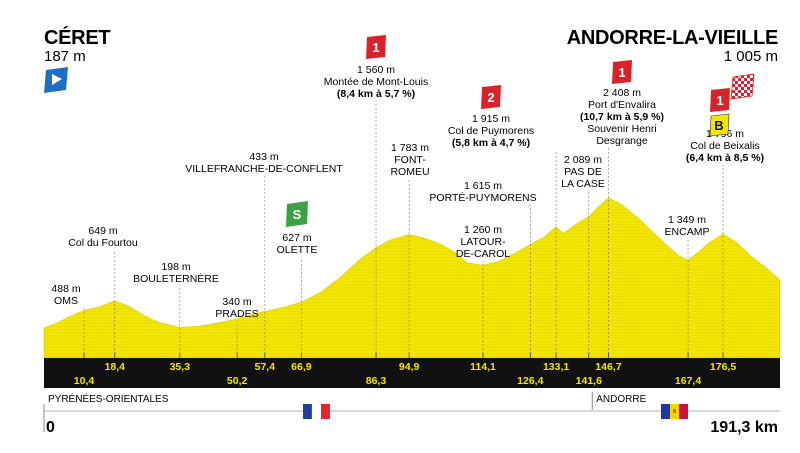 This screenshot has width=800, height=453. What do you see at coordinates (376, 381) in the screenshot?
I see `km-label: 86,3` at bounding box center [376, 381].